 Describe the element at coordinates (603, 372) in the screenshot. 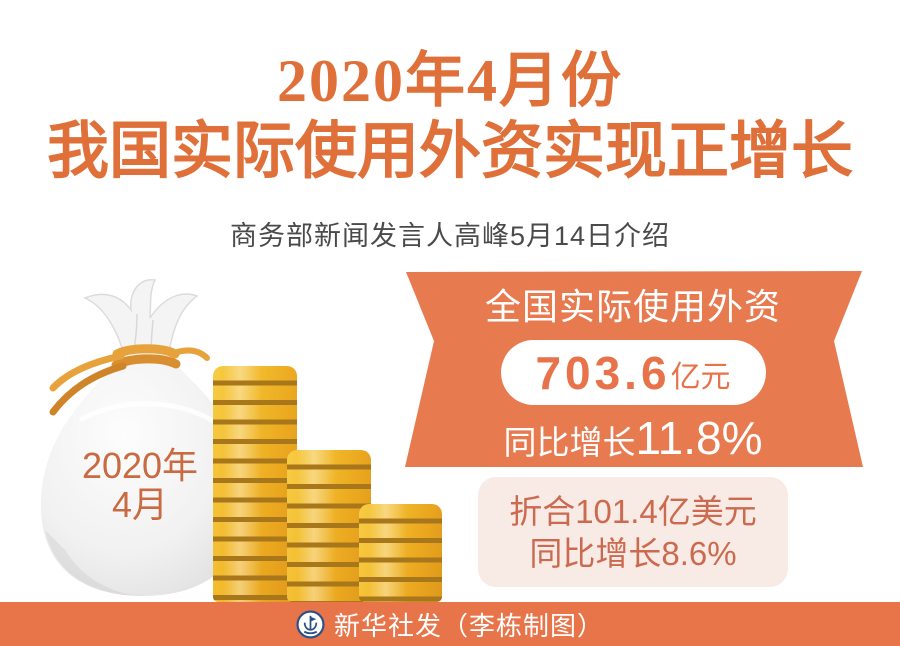

I see `amount-value: 703.6` at that location.